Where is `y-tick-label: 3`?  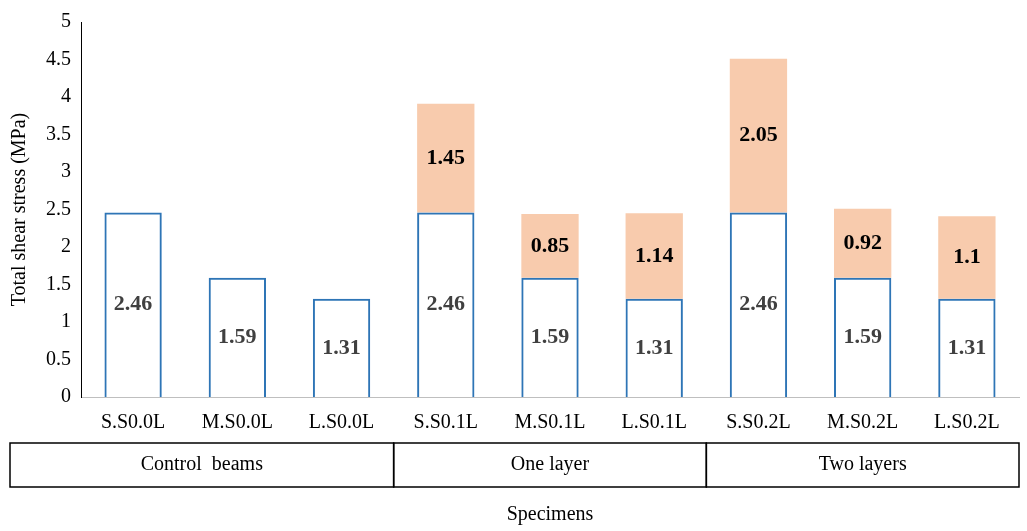
y-tick-label: 3 is located at coordinates (66, 170).